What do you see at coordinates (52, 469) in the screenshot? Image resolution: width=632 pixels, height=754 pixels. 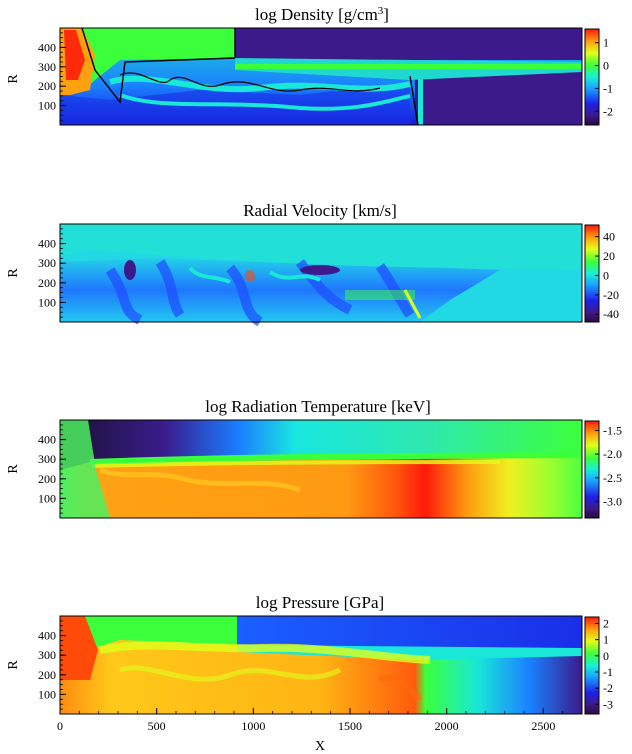 I see `panel-radtemp-yaxis: 100 200 300 400` at bounding box center [52, 469].